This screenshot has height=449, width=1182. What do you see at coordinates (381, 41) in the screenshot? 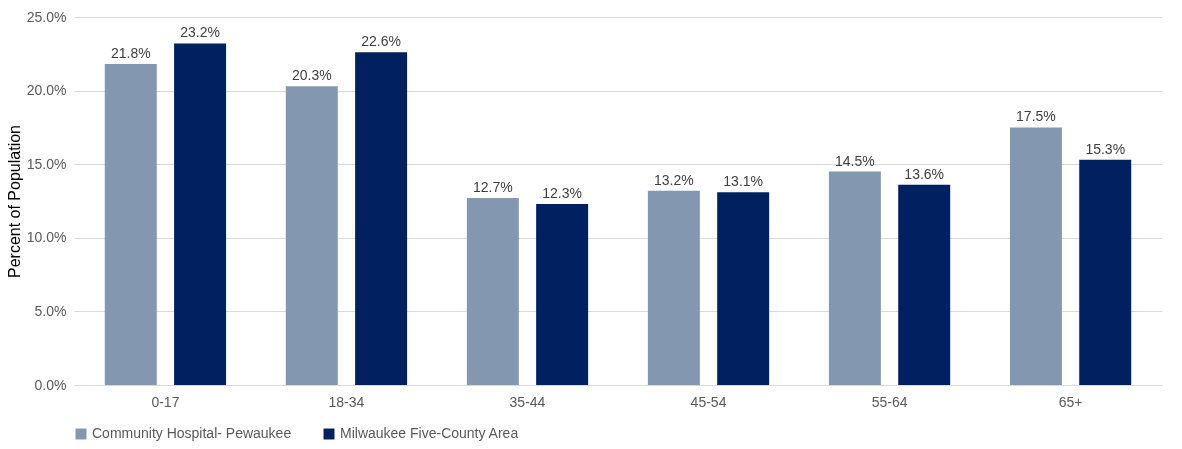
I see `data-label: 22.6%` at bounding box center [381, 41].